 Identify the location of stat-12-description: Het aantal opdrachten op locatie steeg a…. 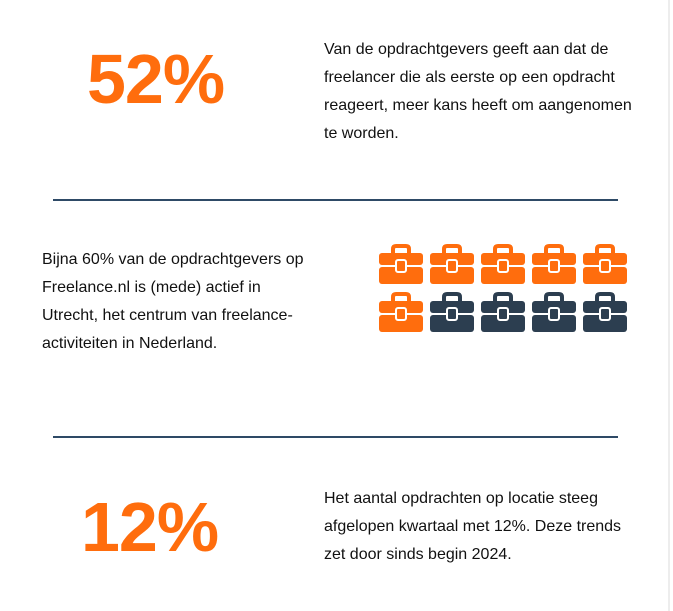
(473, 526).